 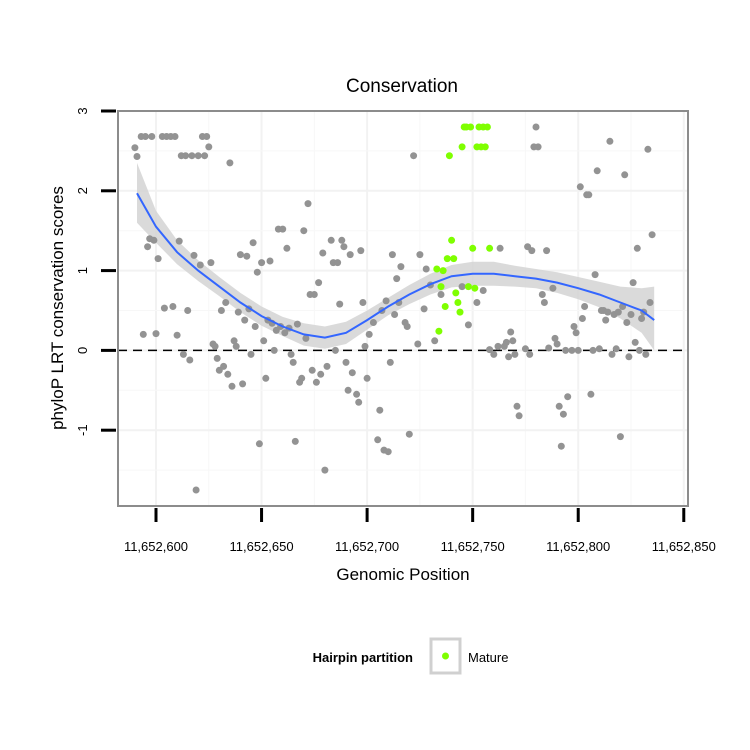 What do you see at coordinates (684, 546) in the screenshot?
I see `x-tick-label: 11,652,850` at bounding box center [684, 546].